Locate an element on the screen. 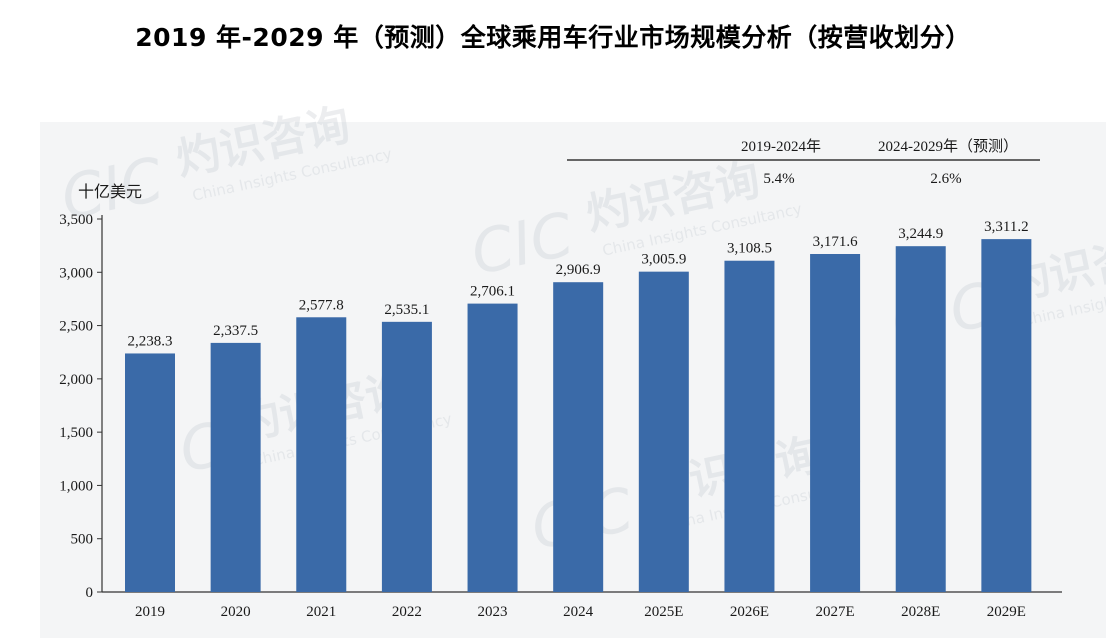 The width and height of the screenshot is (1106, 638). y-tick-label: 0 is located at coordinates (90, 593).